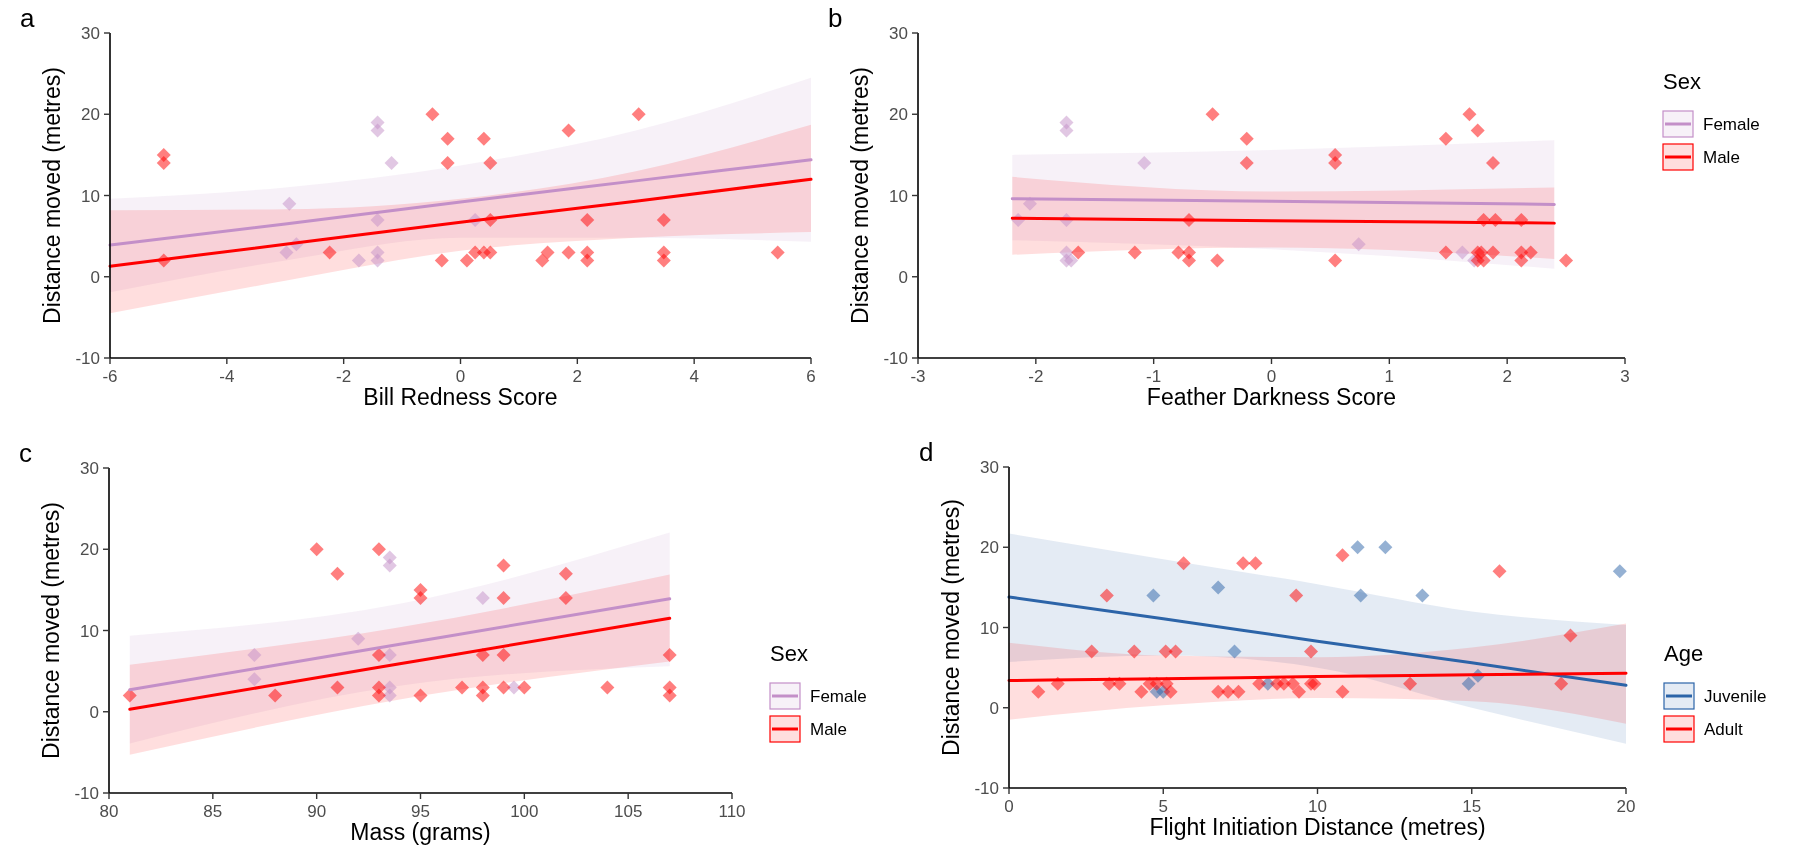 This screenshot has height=852, width=1803. Describe the element at coordinates (694, 376) in the screenshot. I see `x-tick-label: 4` at that location.